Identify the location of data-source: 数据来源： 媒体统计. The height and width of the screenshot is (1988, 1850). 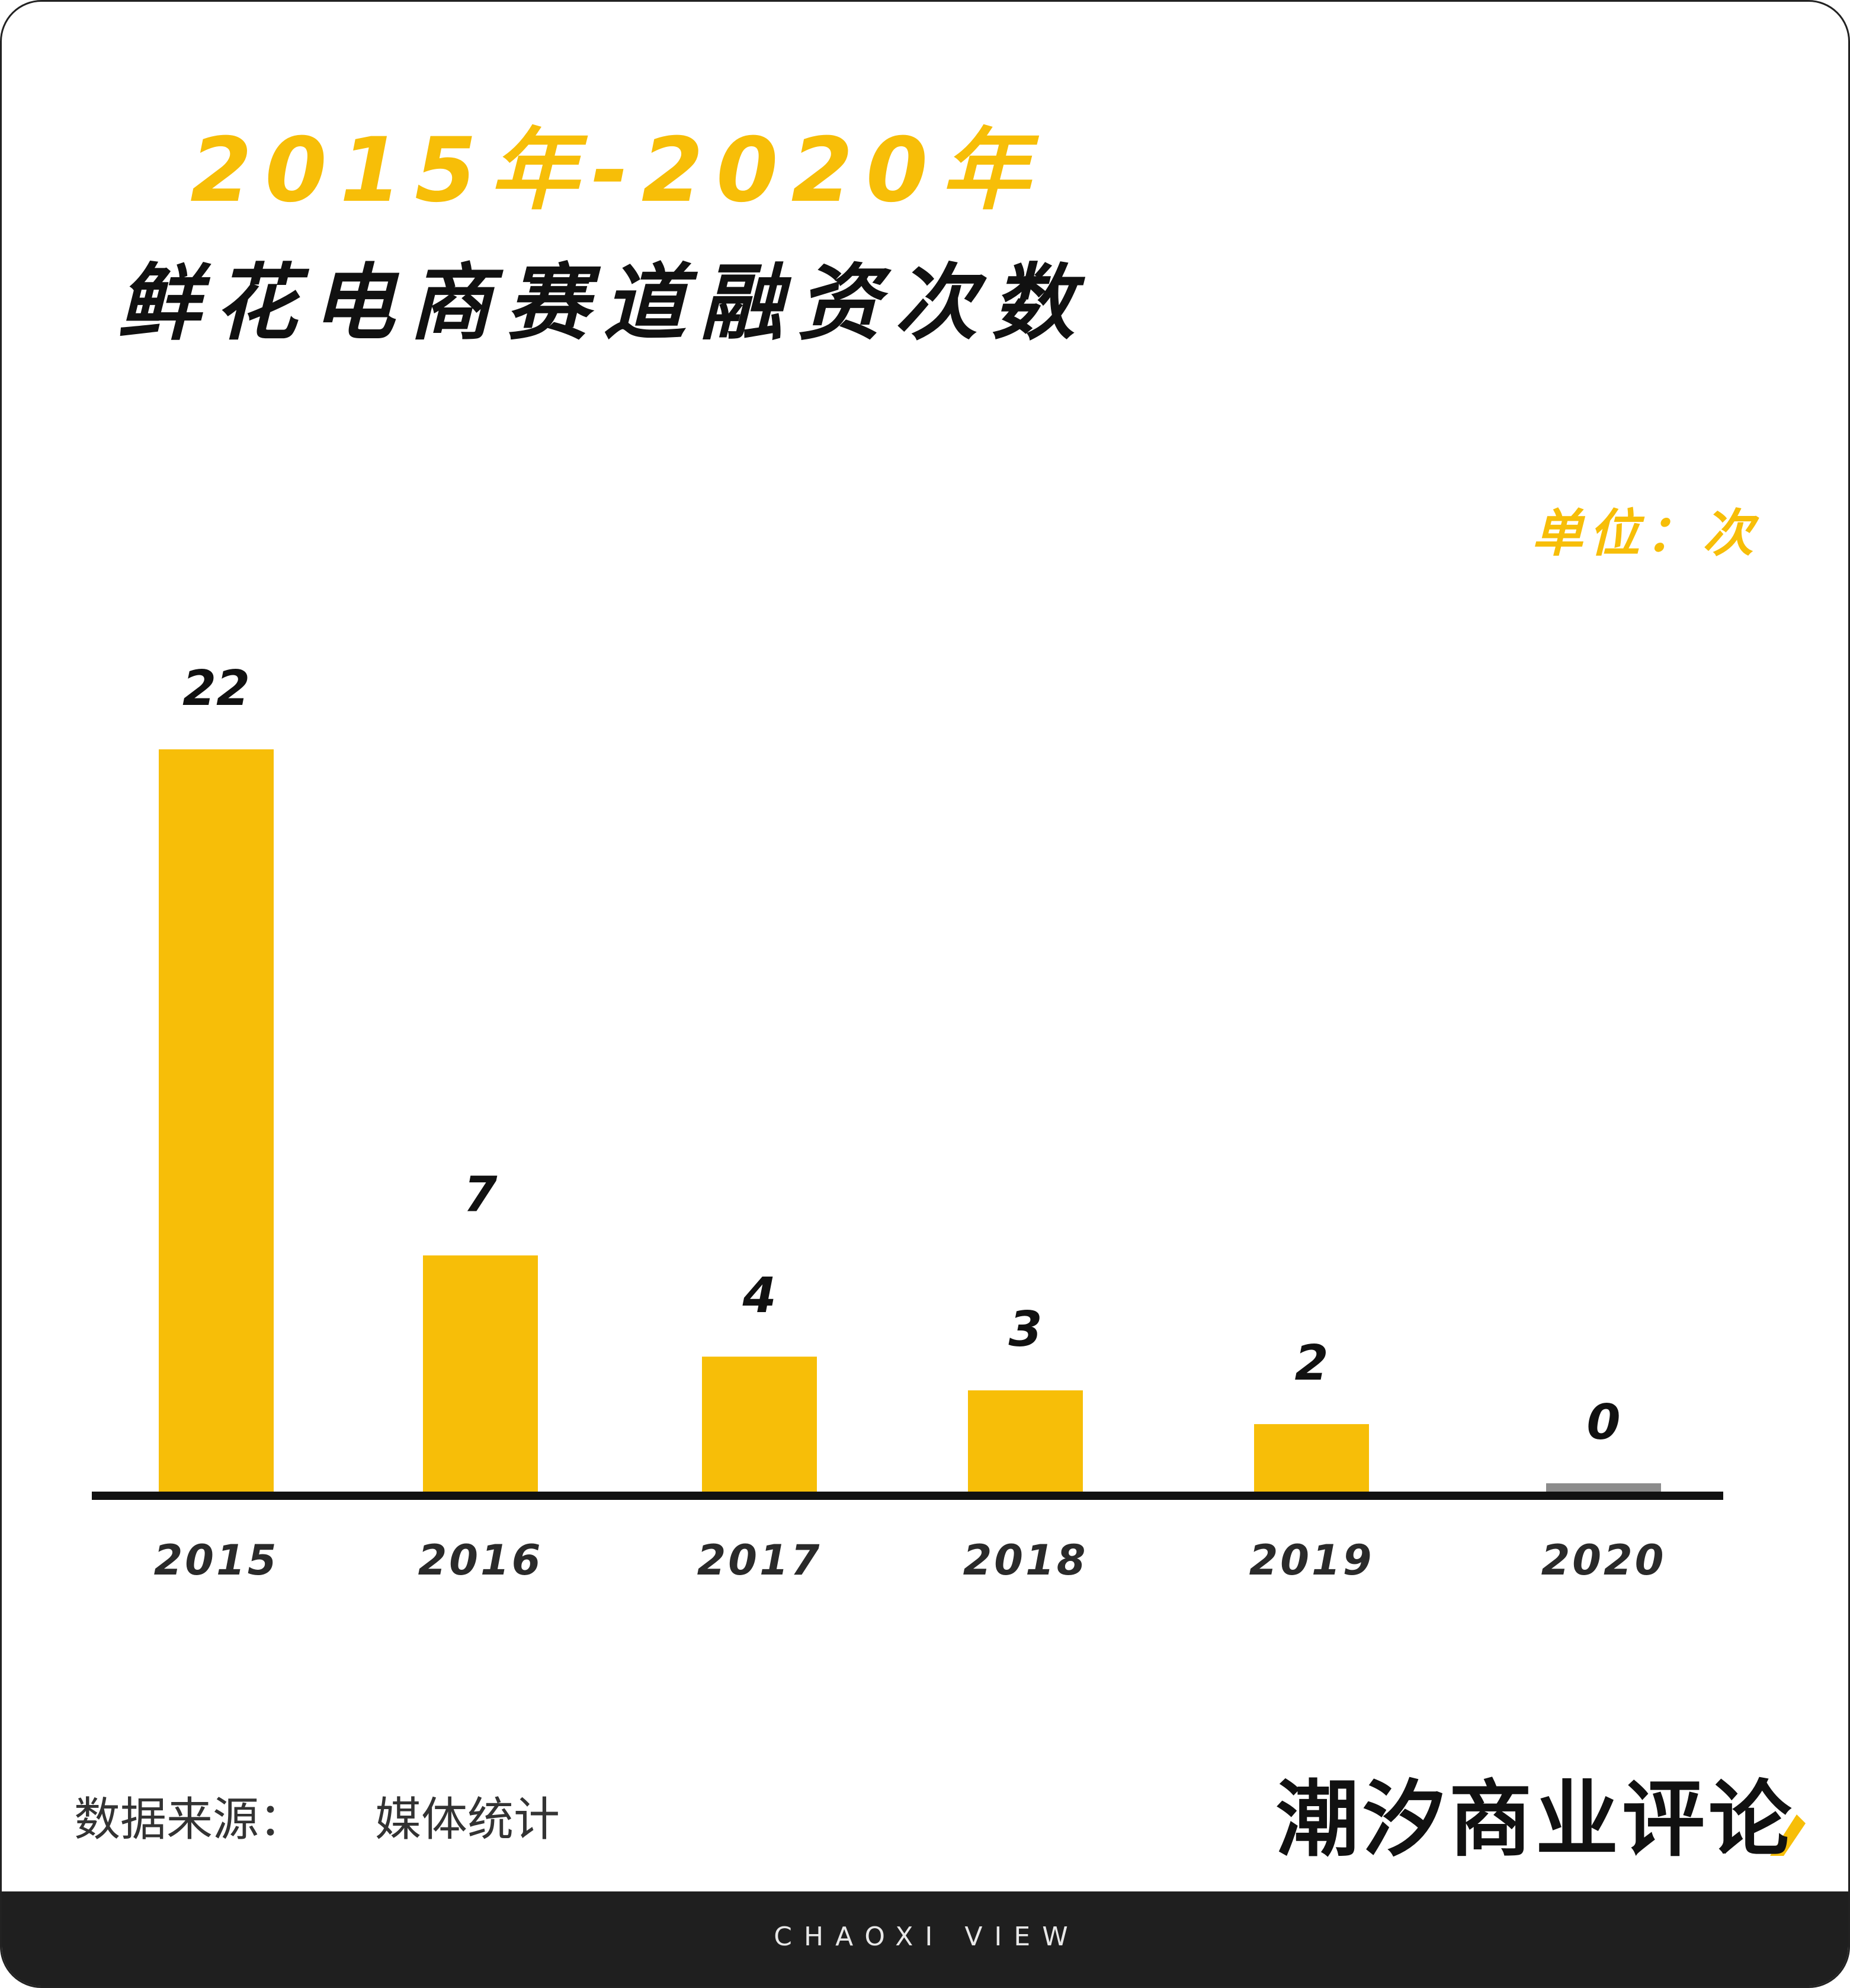
(317, 1820).